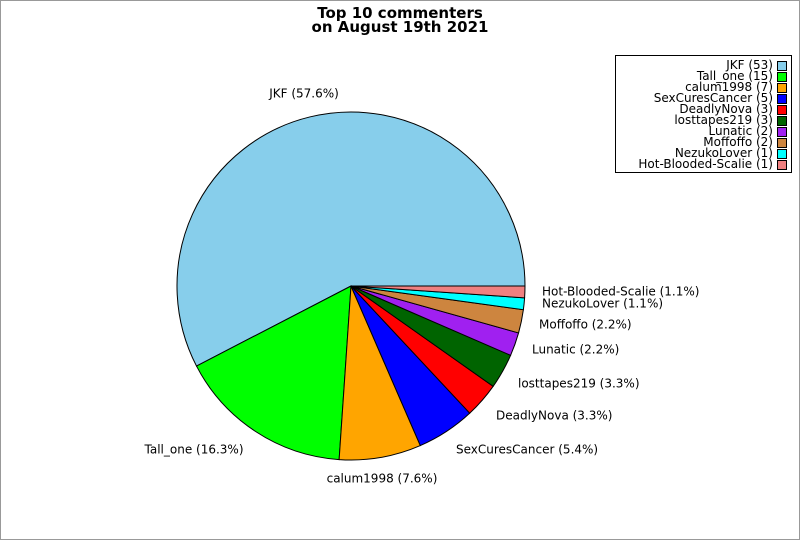  I want to click on legend-item-calum1998: calum1998 (7), so click(736, 87).